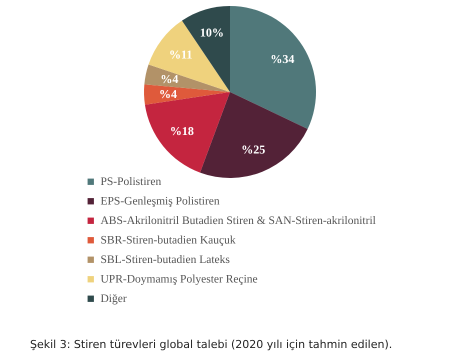  What do you see at coordinates (131, 182) in the screenshot?
I see `legend-label: PS-Polistiren` at bounding box center [131, 182].